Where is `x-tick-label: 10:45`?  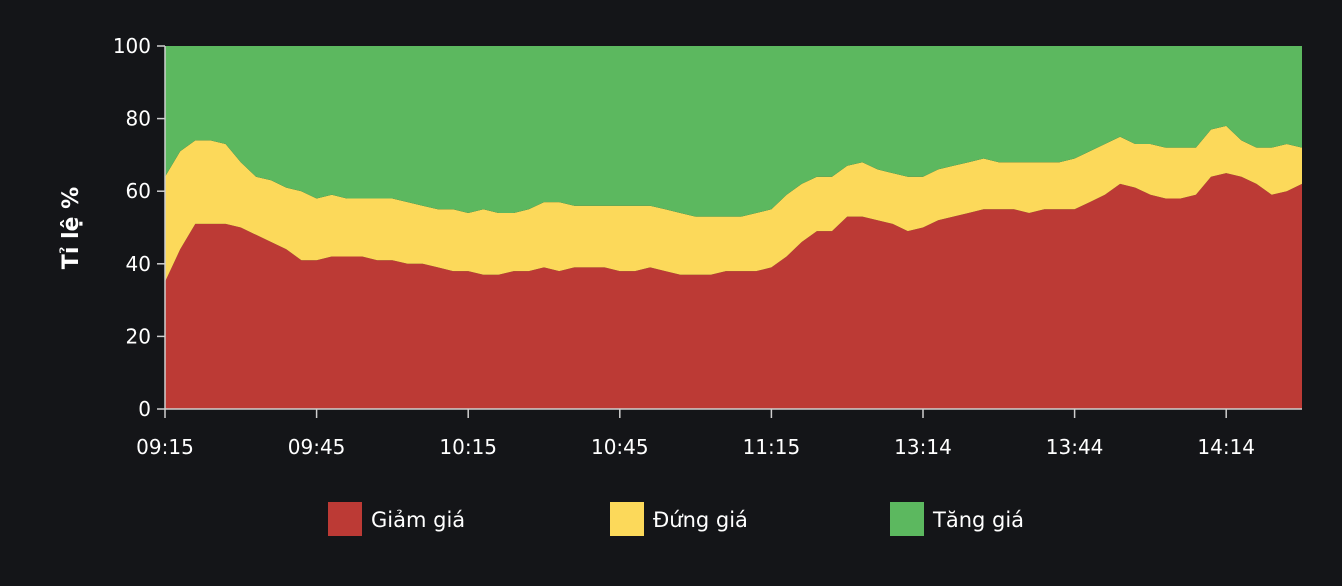 x-tick-label: 10:45 is located at coordinates (620, 447).